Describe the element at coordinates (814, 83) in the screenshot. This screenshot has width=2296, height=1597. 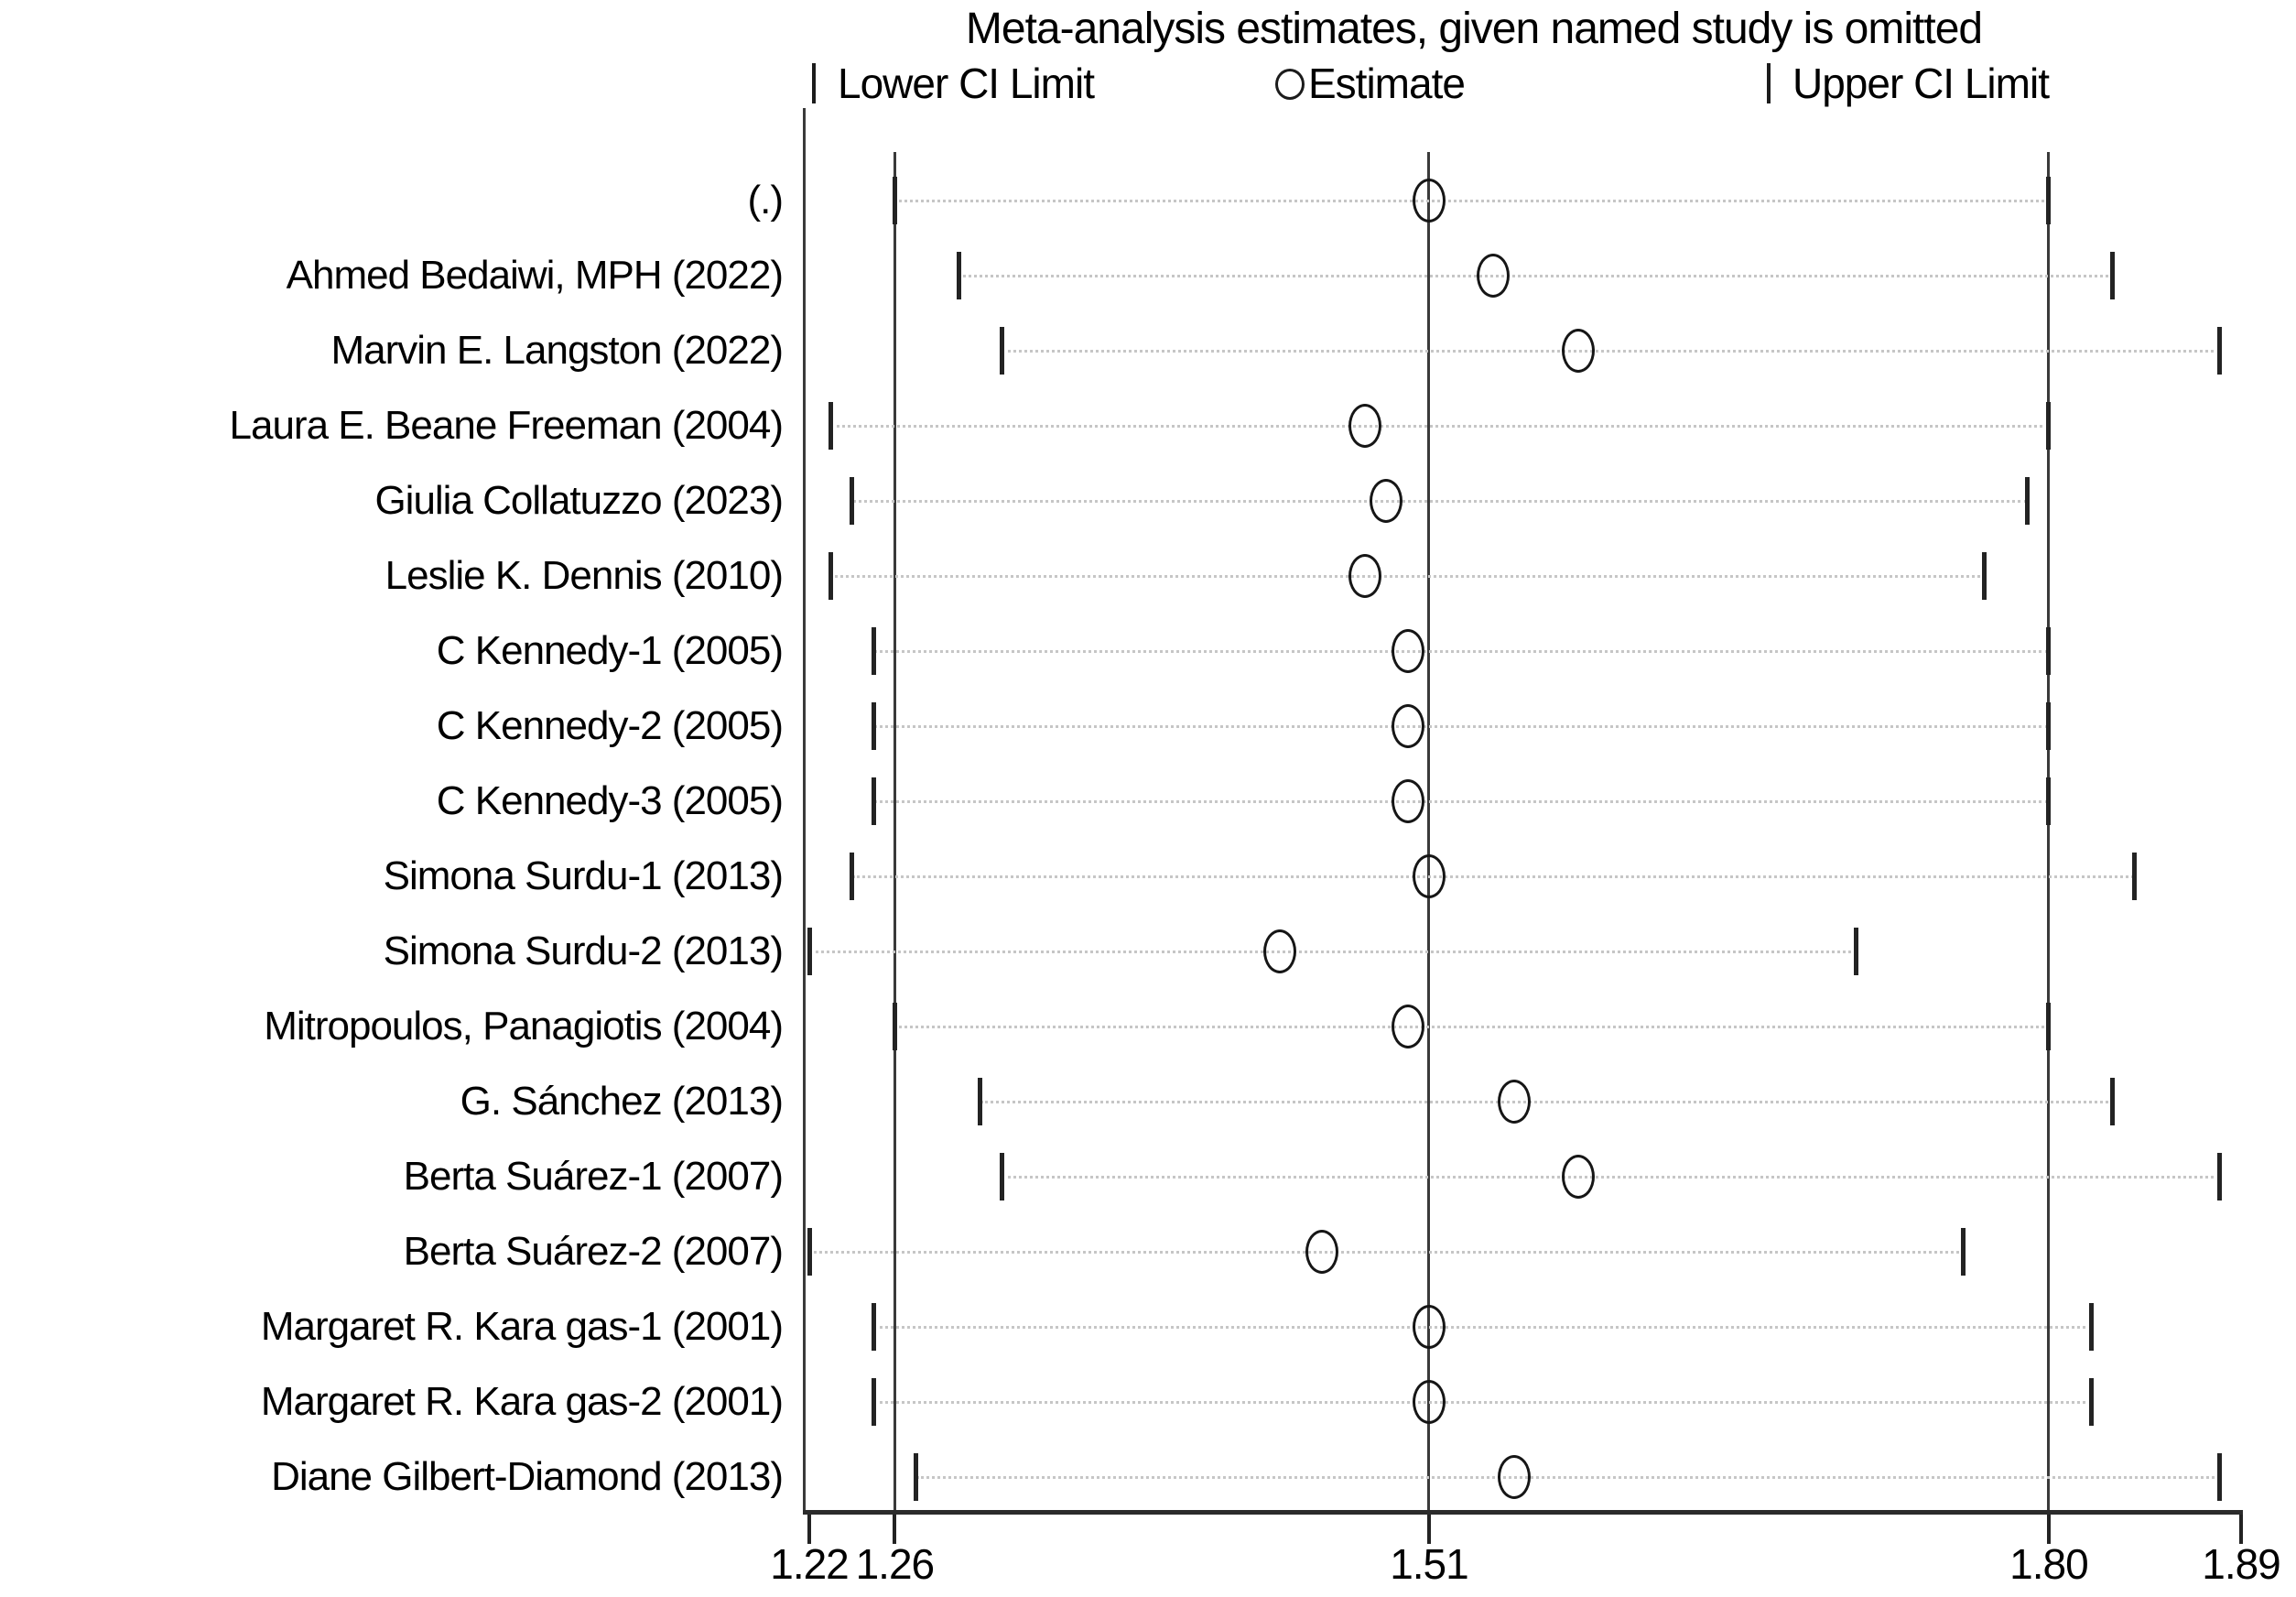
I see `legend-lower-ci-tick-icon` at that location.